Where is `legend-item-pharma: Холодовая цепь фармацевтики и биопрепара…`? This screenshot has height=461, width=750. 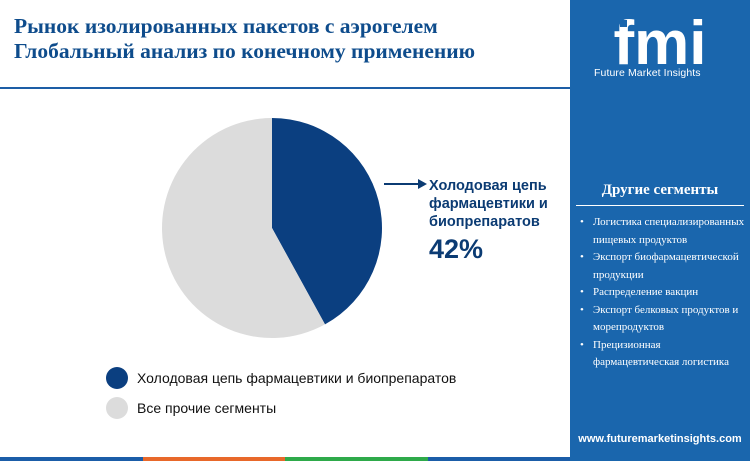 legend-item-pharma: Холодовая цепь фармацевтики и биопрепара… is located at coordinates (281, 378).